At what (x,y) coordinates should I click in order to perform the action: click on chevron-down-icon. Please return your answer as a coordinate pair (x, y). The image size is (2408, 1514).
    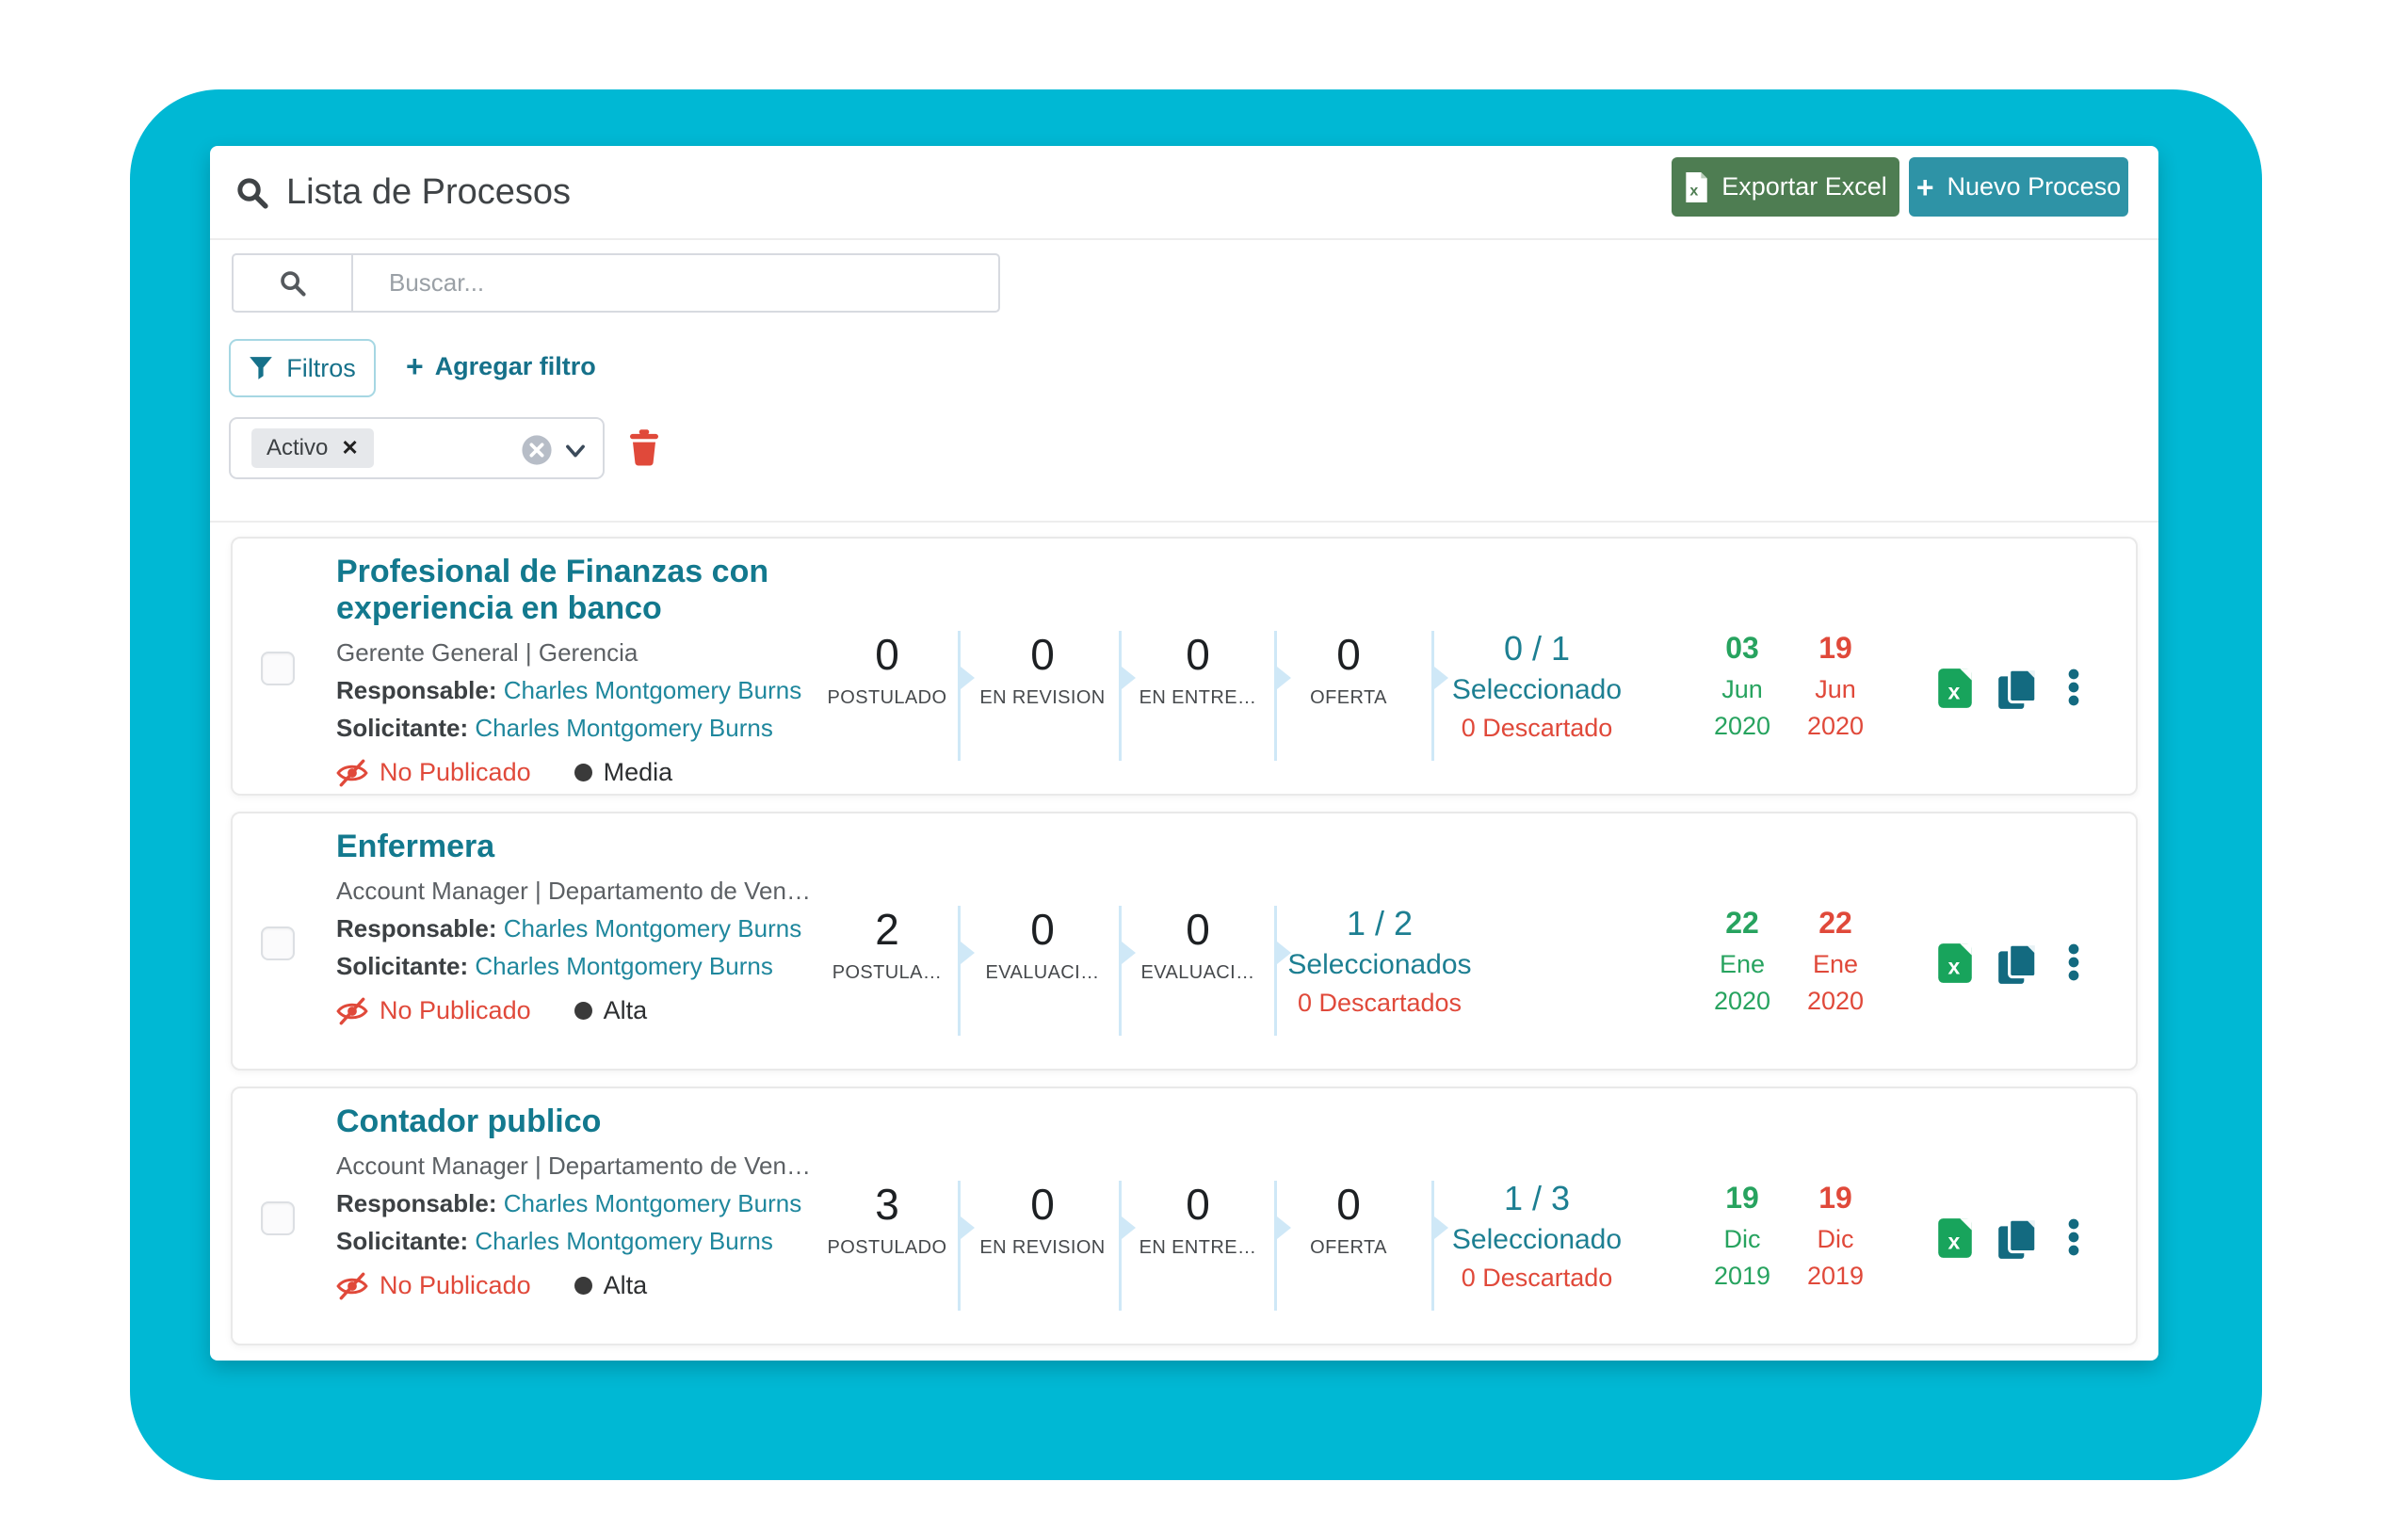
    Looking at the image, I should click on (575, 451).